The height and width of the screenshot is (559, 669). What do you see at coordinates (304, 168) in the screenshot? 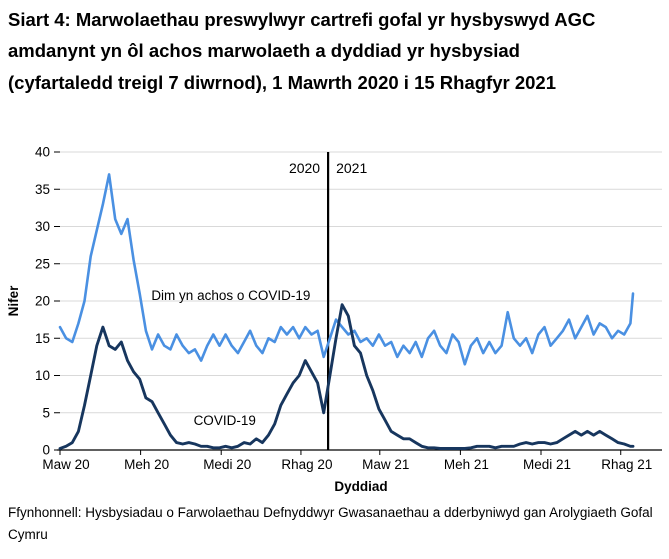
I see `year-label-left: 2020` at bounding box center [304, 168].